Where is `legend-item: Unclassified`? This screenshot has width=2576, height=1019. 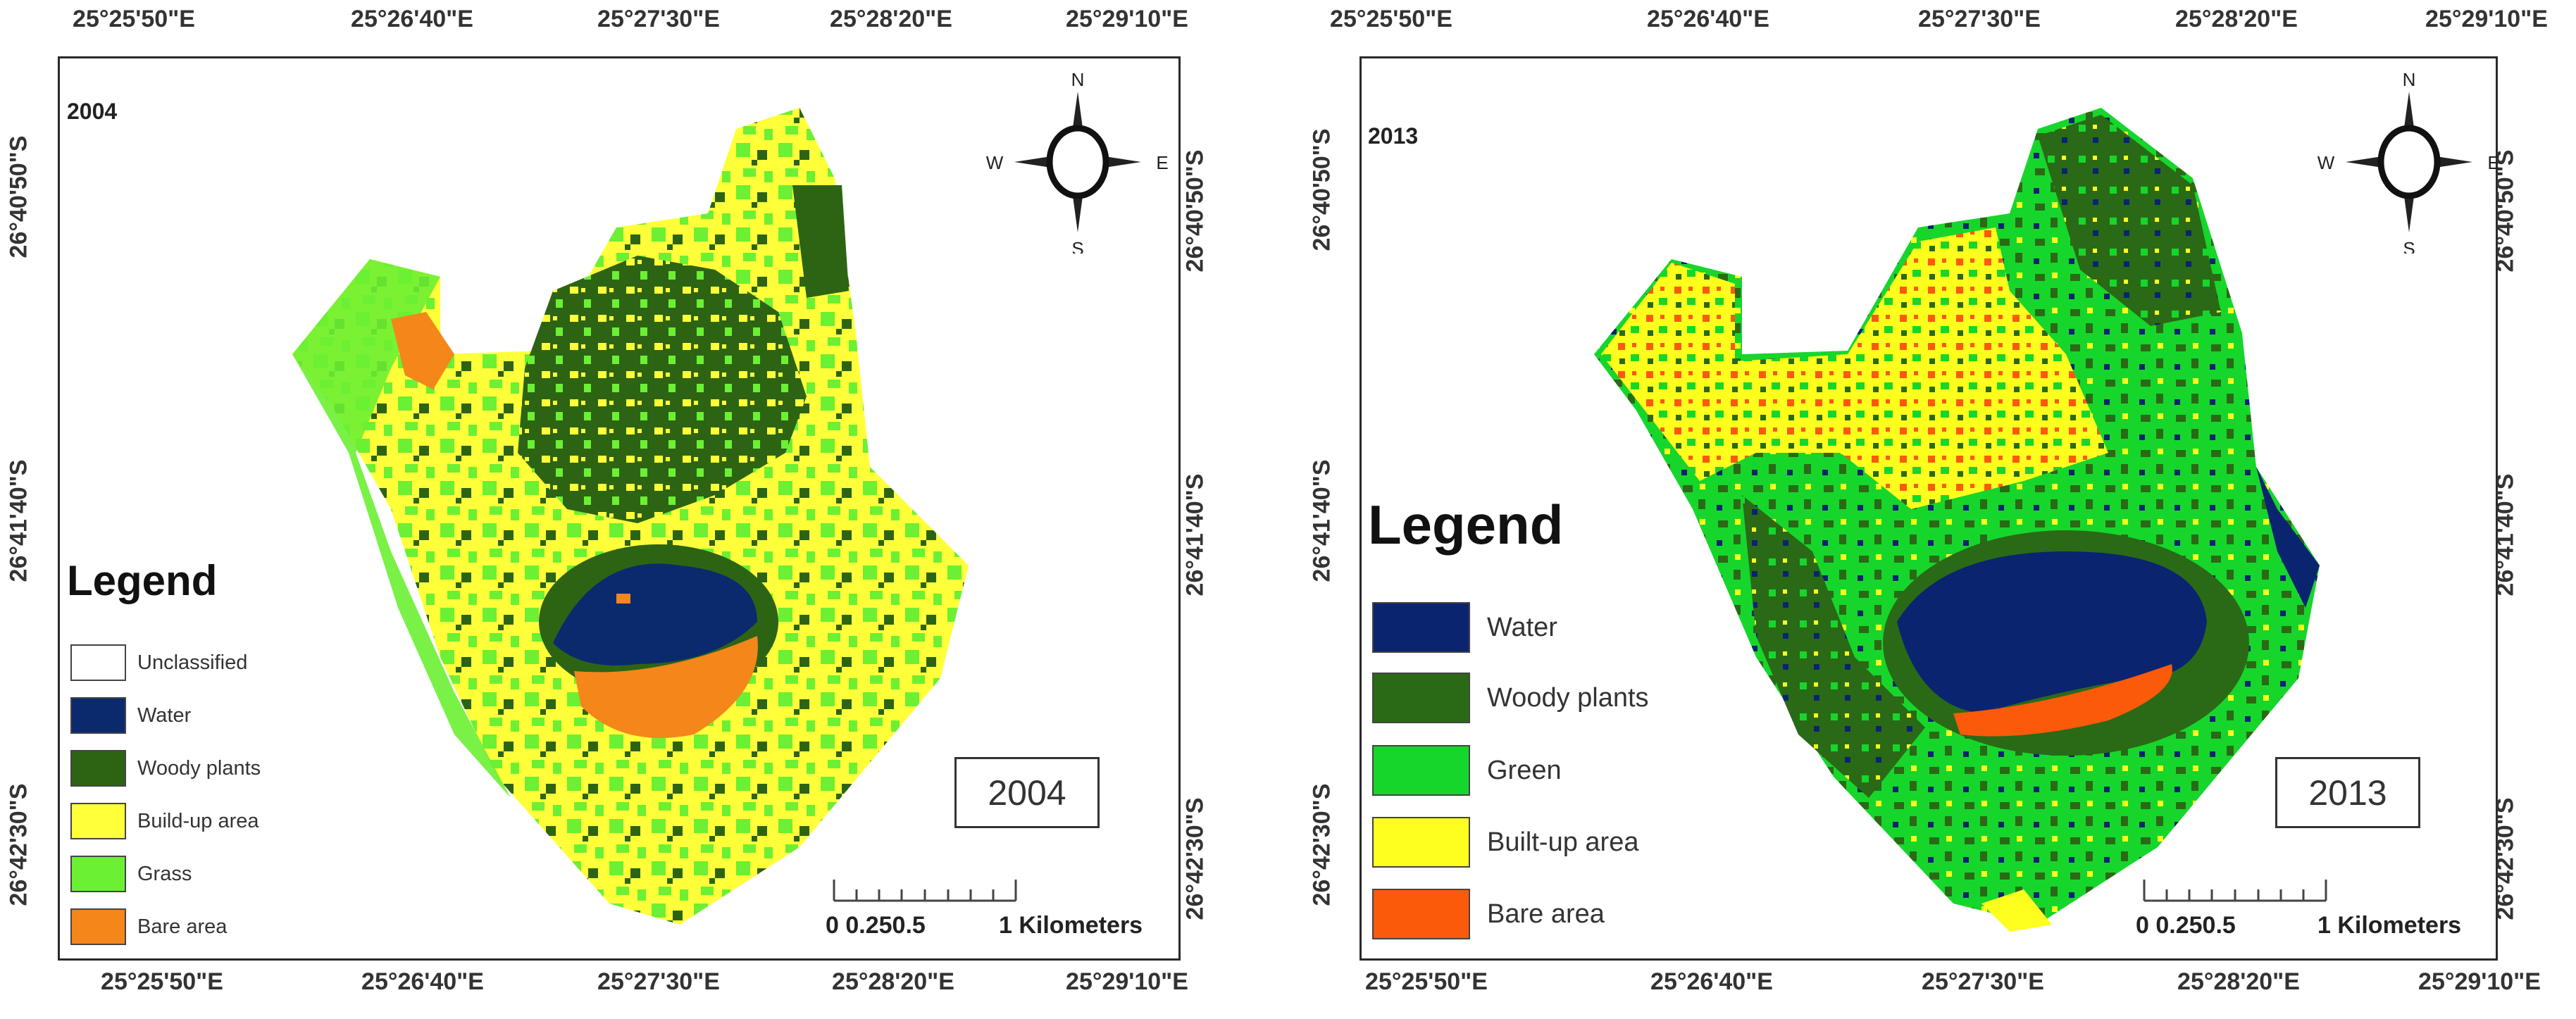 legend-item: Unclassified is located at coordinates (158, 662).